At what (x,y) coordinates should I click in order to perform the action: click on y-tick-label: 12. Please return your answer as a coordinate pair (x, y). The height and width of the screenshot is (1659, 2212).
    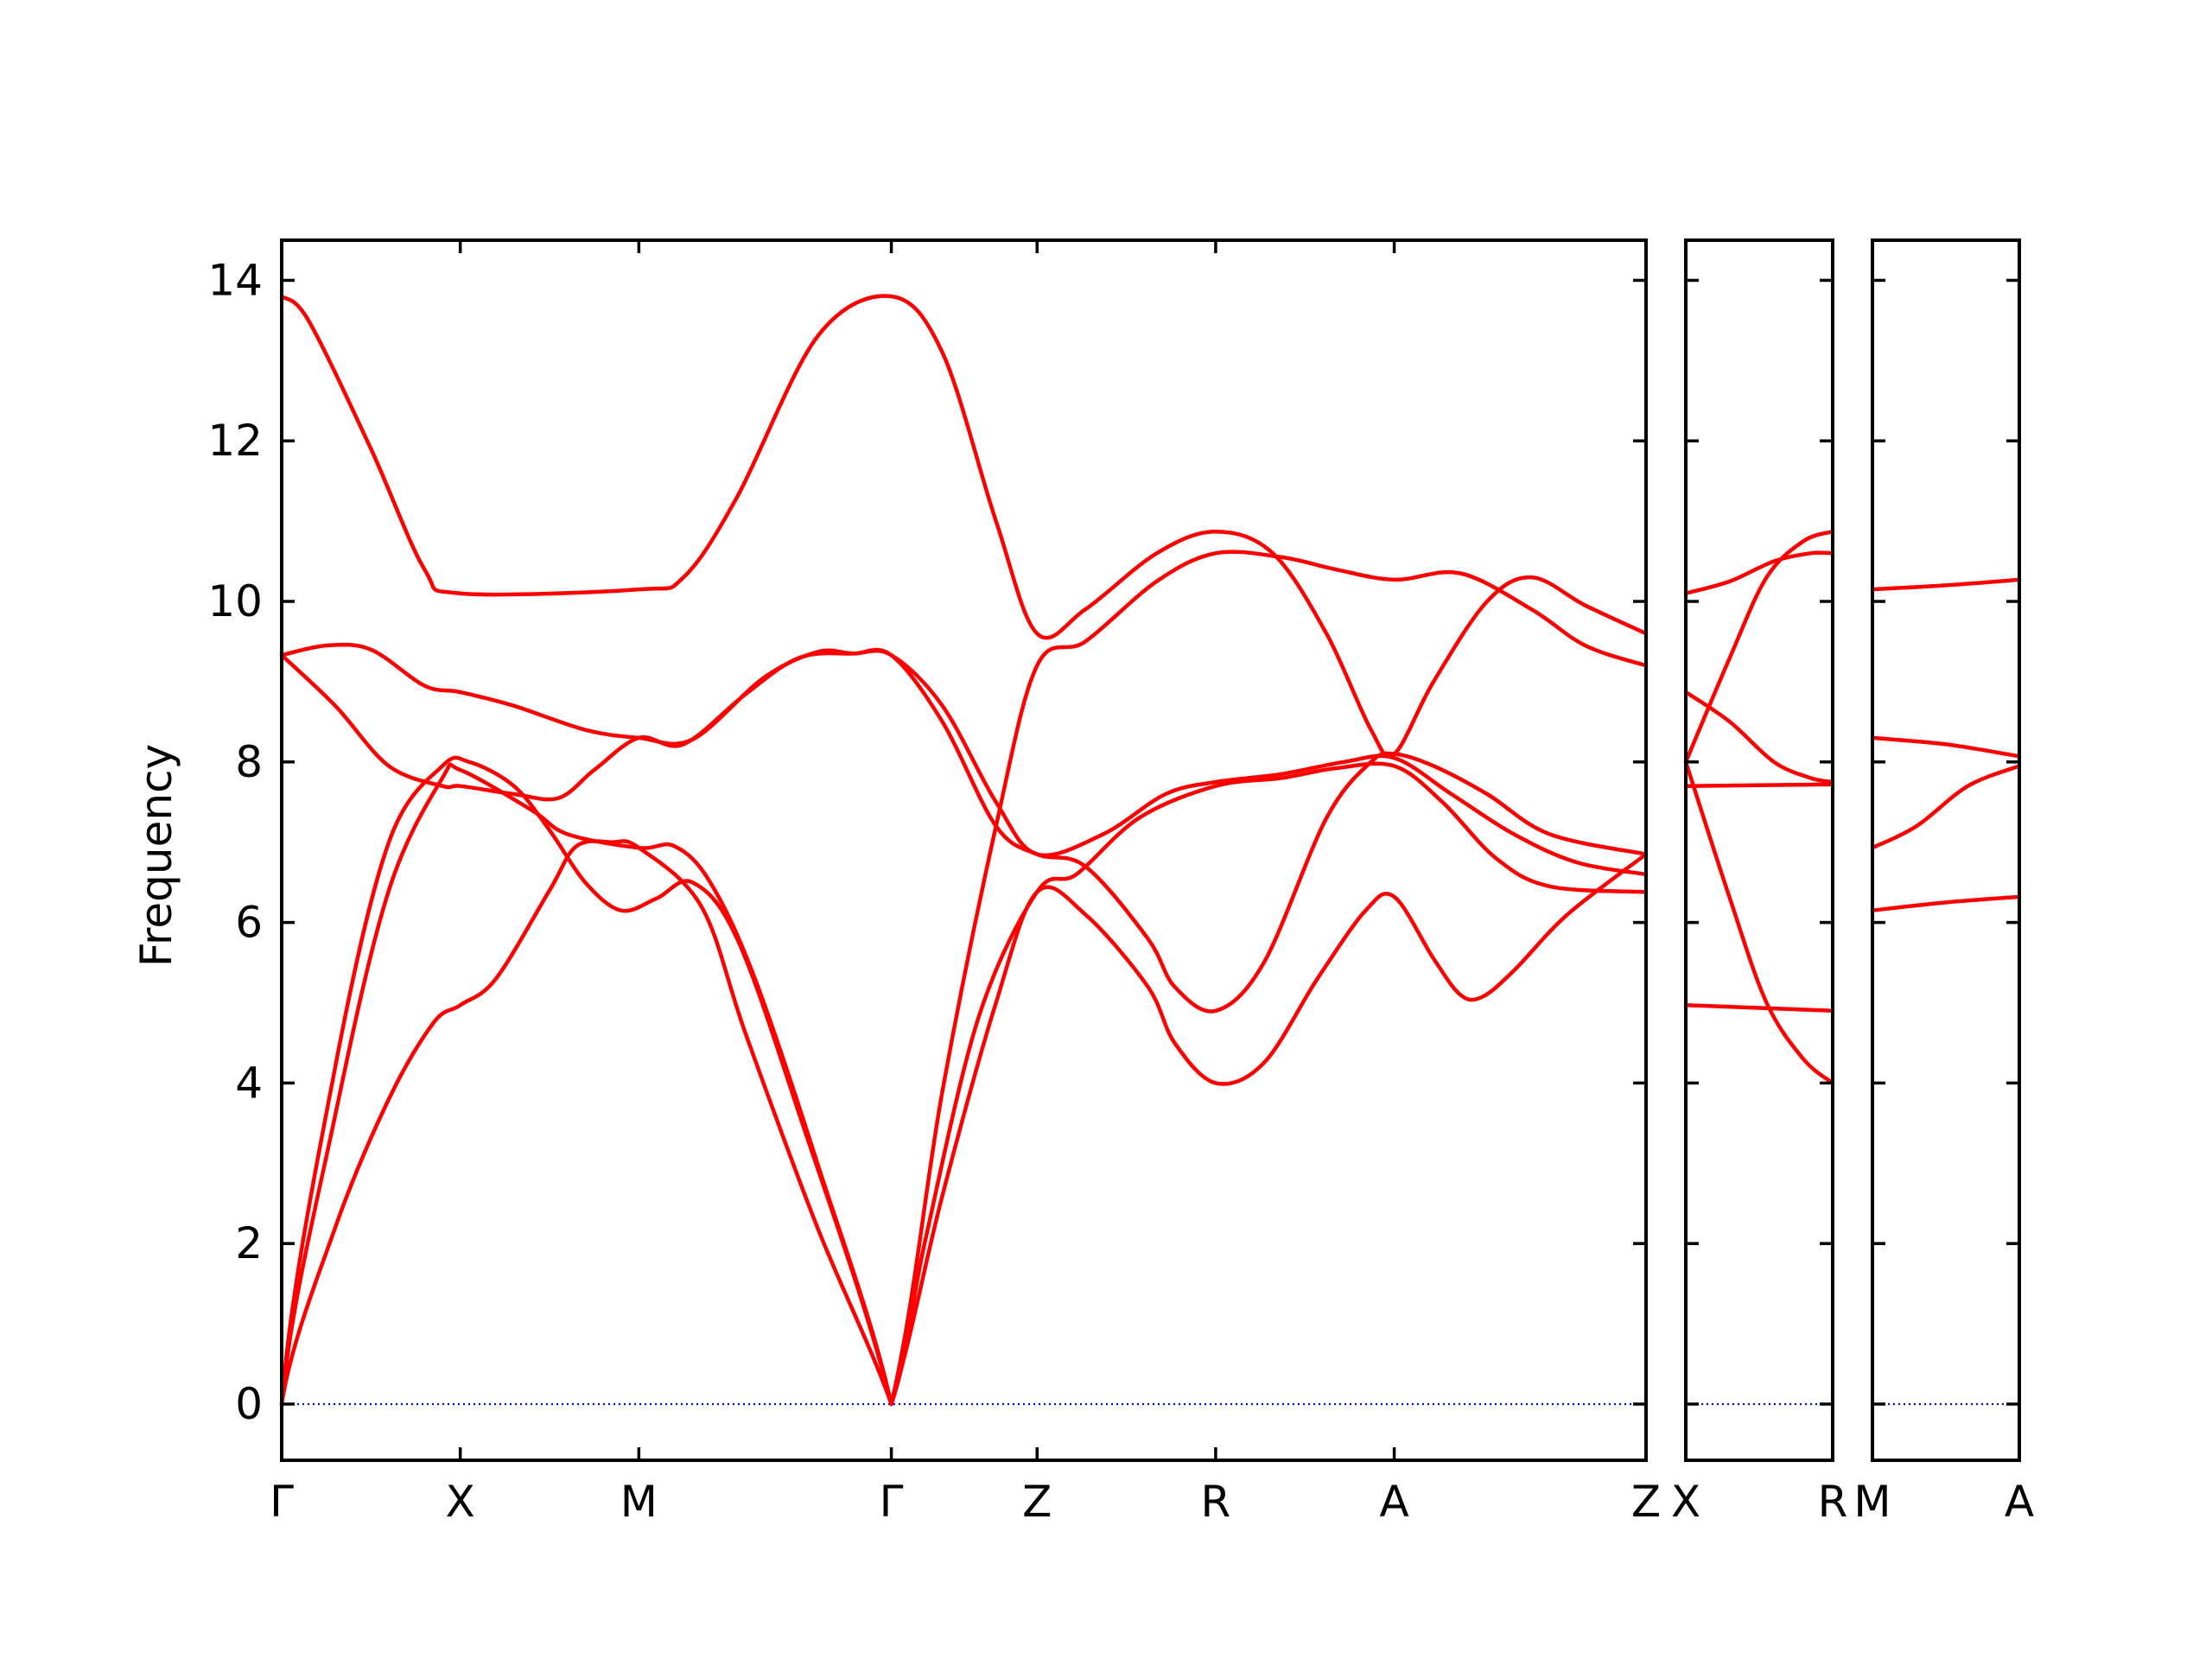
    Looking at the image, I should click on (235, 441).